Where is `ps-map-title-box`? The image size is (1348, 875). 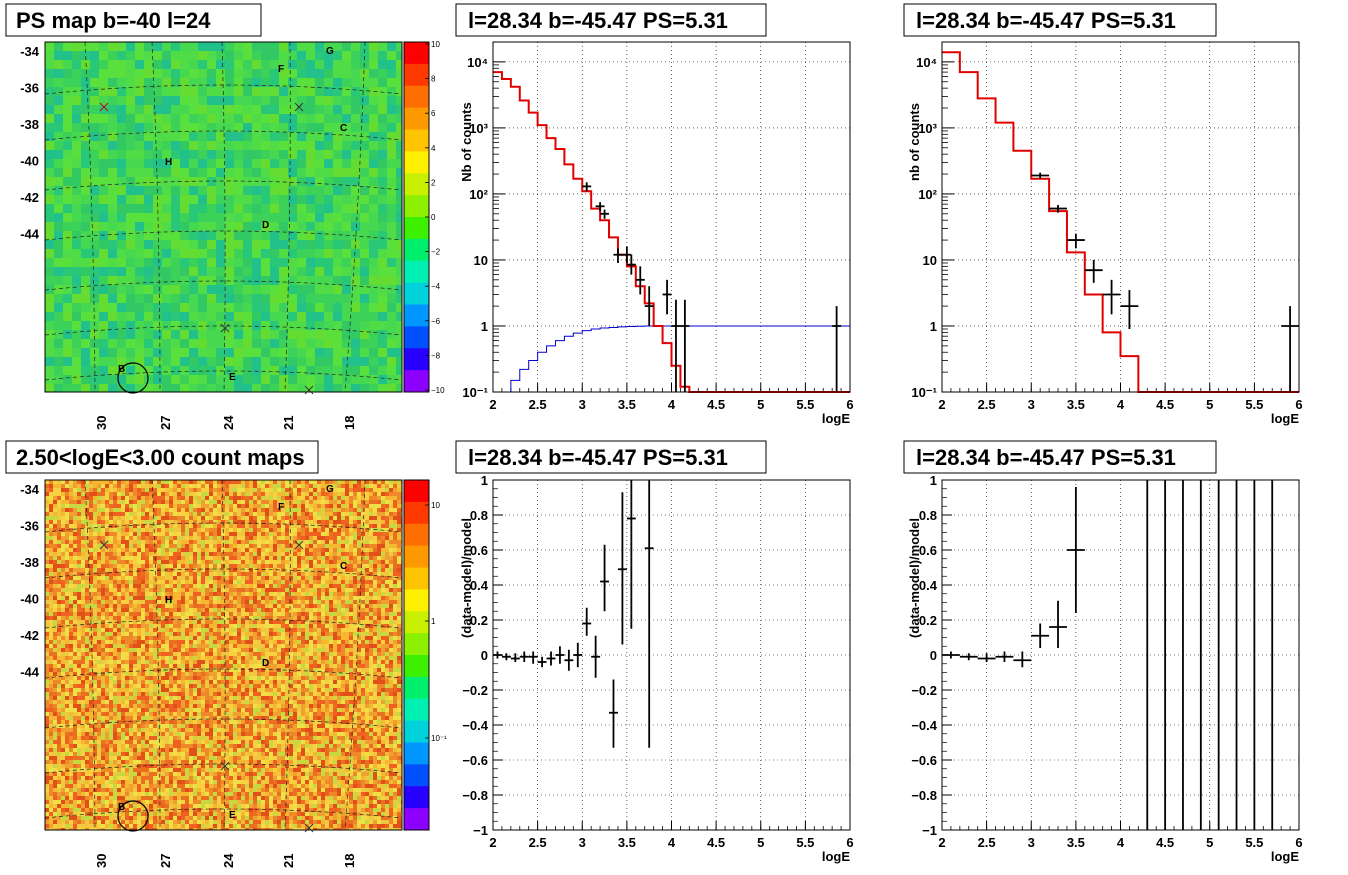
ps-map-title-box is located at coordinates (133, 20).